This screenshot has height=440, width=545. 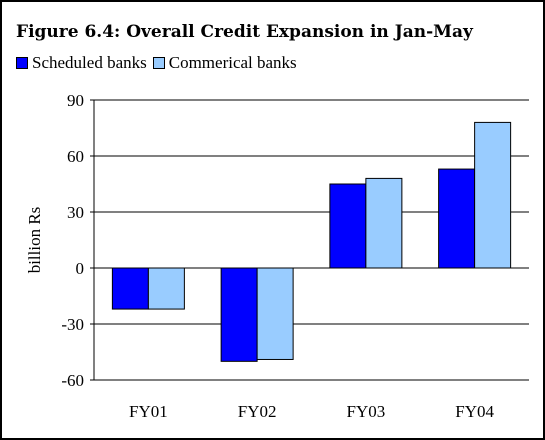 What do you see at coordinates (348, 226) in the screenshot?
I see `bar-scheduled-banks-fy03` at bounding box center [348, 226].